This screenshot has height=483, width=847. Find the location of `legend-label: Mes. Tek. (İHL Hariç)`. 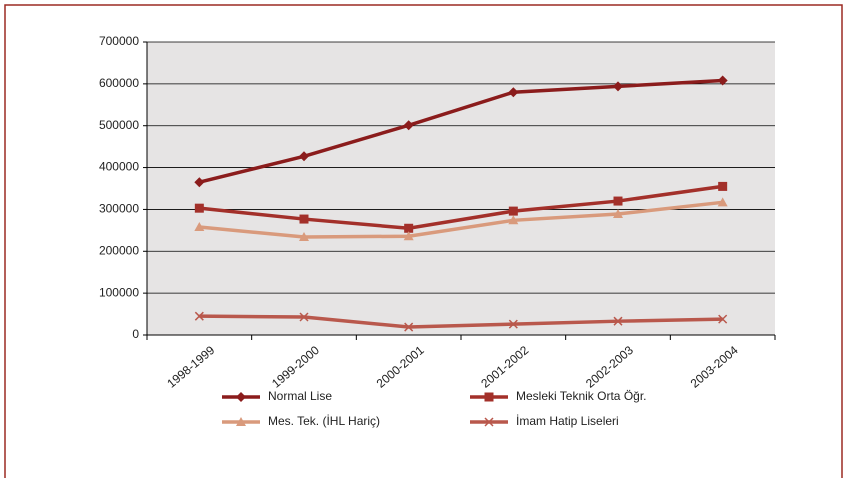

legend-label: Mes. Tek. (İHL Hariç) is located at coordinates (324, 421).